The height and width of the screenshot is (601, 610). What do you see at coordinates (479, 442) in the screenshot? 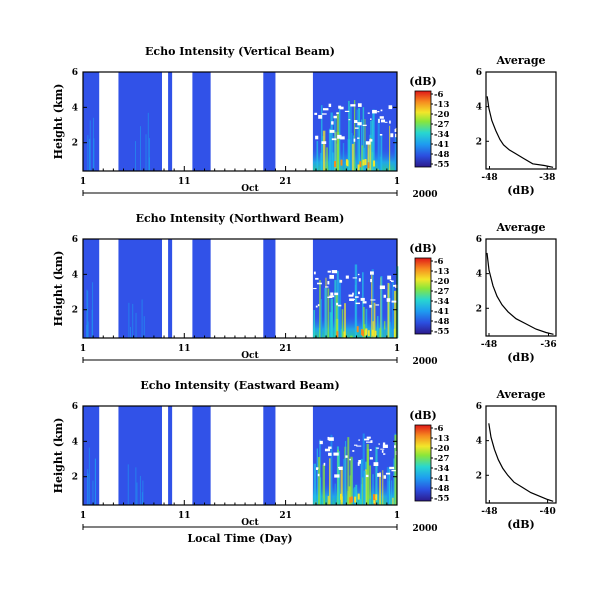
I see `average-y-tick-label: 4` at bounding box center [479, 442].